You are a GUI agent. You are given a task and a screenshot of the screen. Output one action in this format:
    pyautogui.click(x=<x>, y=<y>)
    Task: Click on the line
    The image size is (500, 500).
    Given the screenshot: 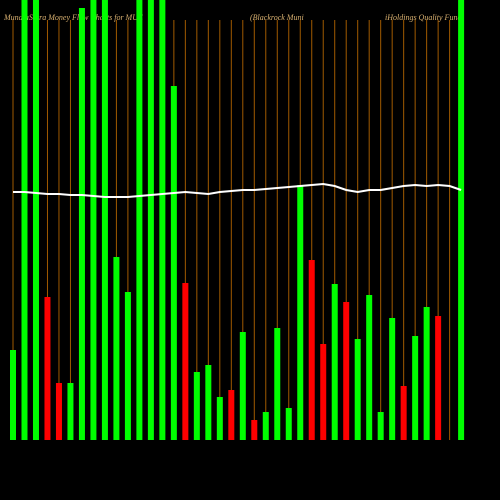 What is the action you would take?
    pyautogui.click(x=237, y=190)
    